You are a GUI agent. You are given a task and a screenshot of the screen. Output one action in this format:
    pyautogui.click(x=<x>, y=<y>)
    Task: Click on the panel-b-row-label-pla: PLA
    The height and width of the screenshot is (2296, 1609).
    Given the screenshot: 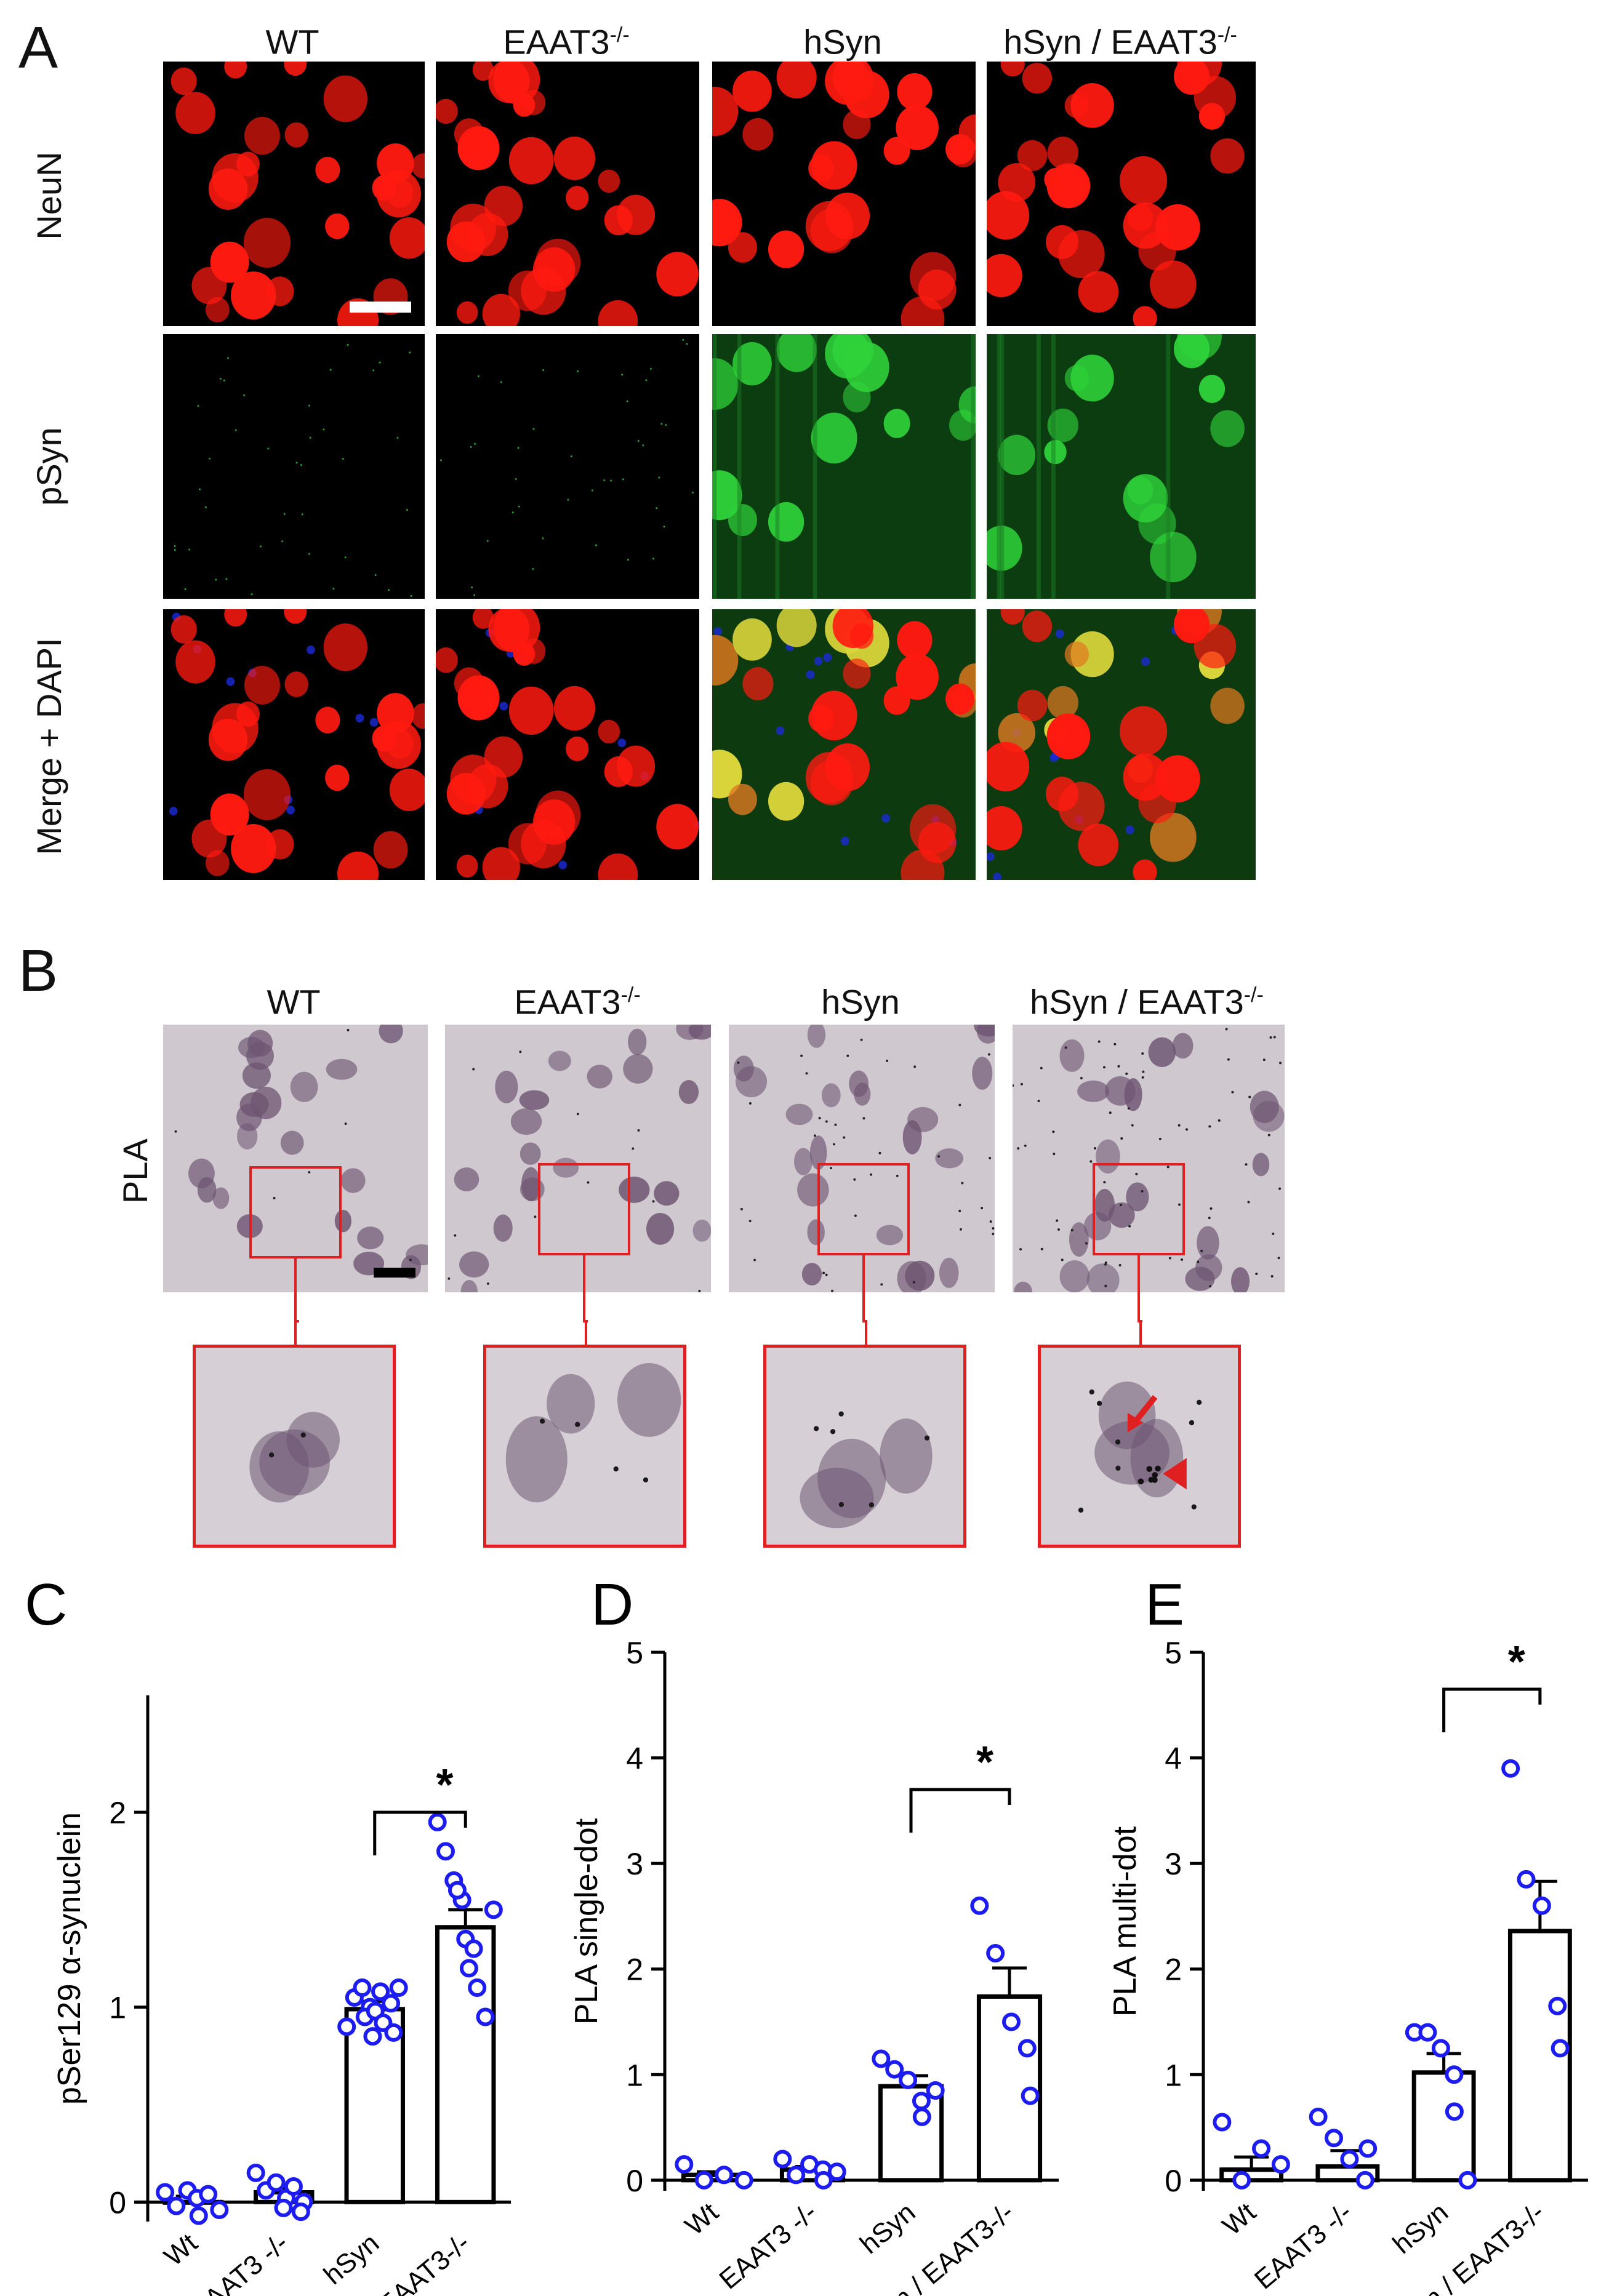 What is the action you would take?
    pyautogui.click(x=135, y=1171)
    